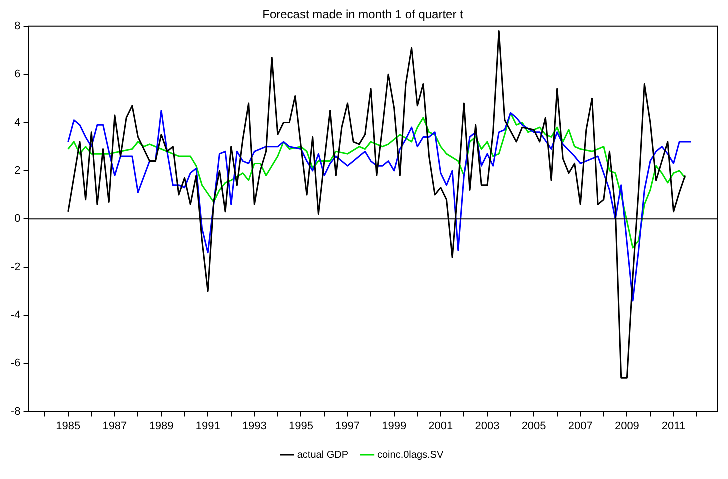 This screenshot has width=728, height=479. What do you see at coordinates (348, 426) in the screenshot?
I see `x-tick-label: 1997` at bounding box center [348, 426].